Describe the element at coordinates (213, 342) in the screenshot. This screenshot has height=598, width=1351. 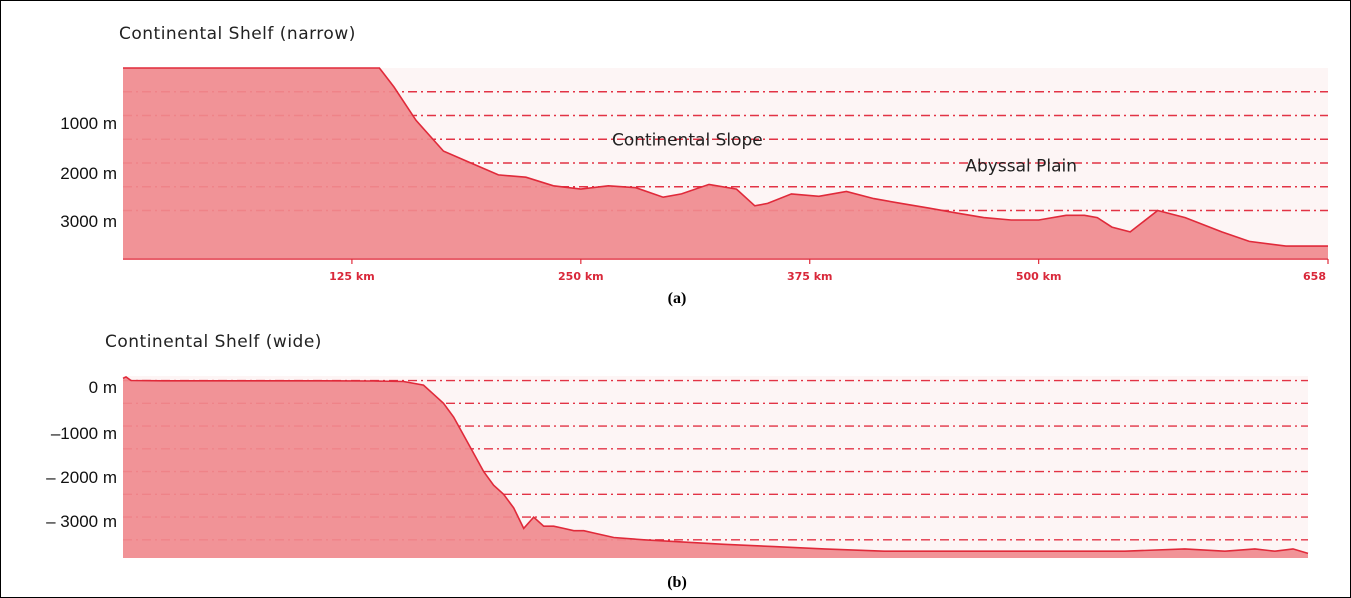
I see `chart-b-title: Continental Shelf (wide)` at that location.